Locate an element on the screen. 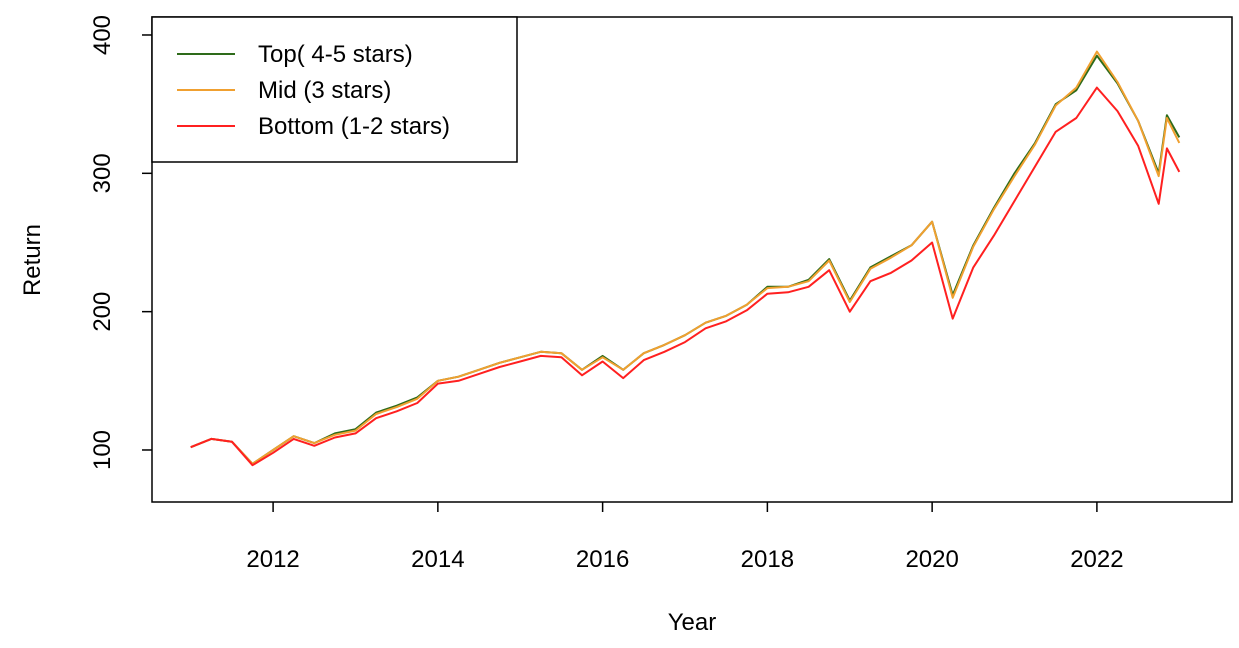 This screenshot has width=1239, height=648. x-tick-label: 2020 is located at coordinates (931, 559).